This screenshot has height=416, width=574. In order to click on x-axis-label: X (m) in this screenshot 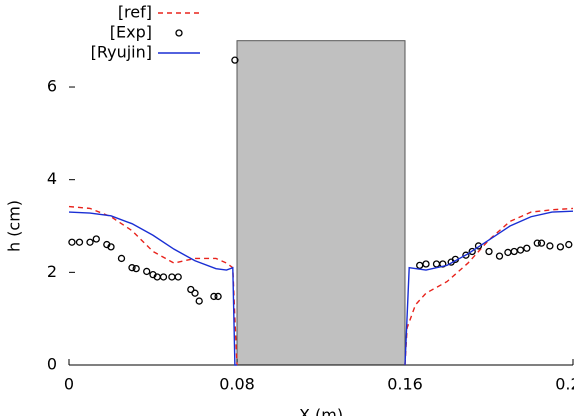, I will do `click(321, 411)`.